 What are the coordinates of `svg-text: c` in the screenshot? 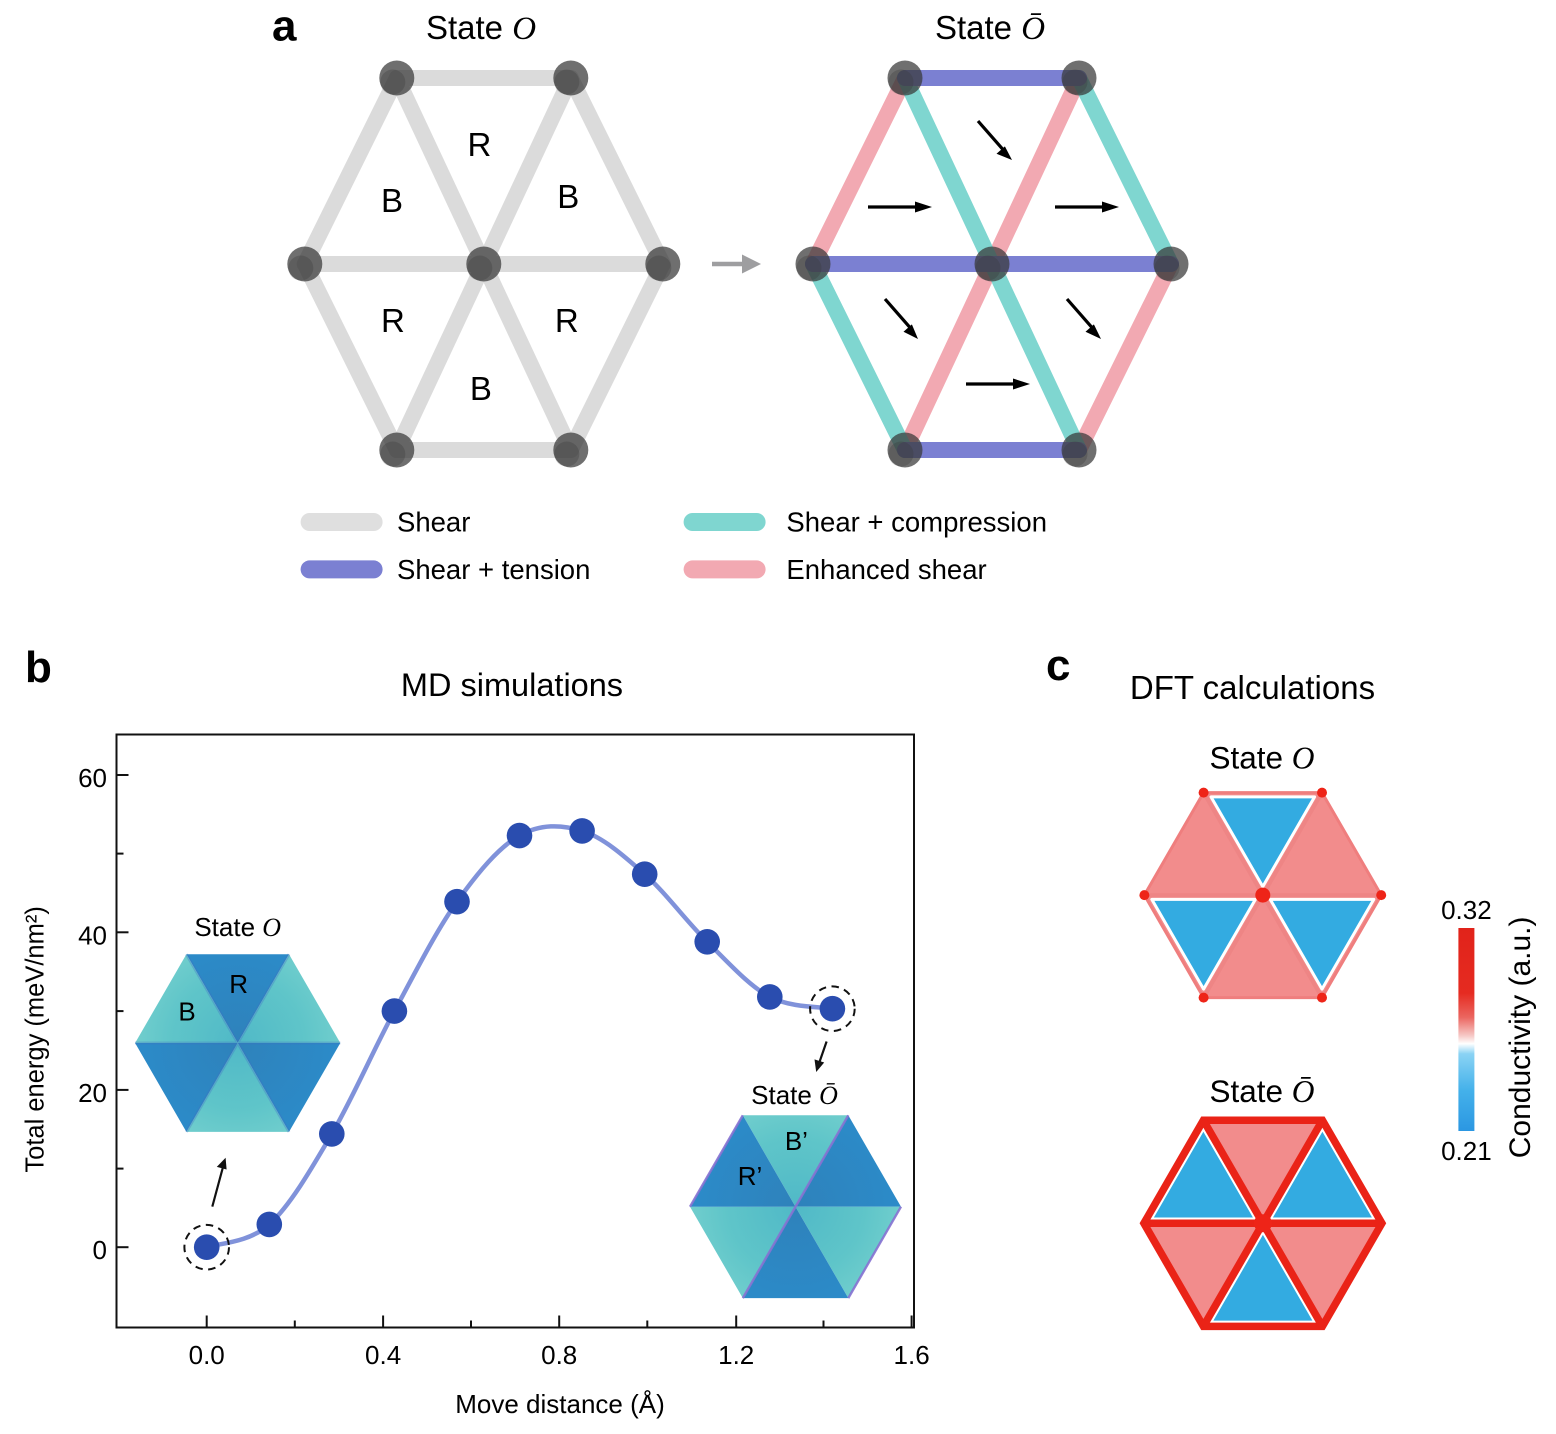 It's located at (1058, 665).